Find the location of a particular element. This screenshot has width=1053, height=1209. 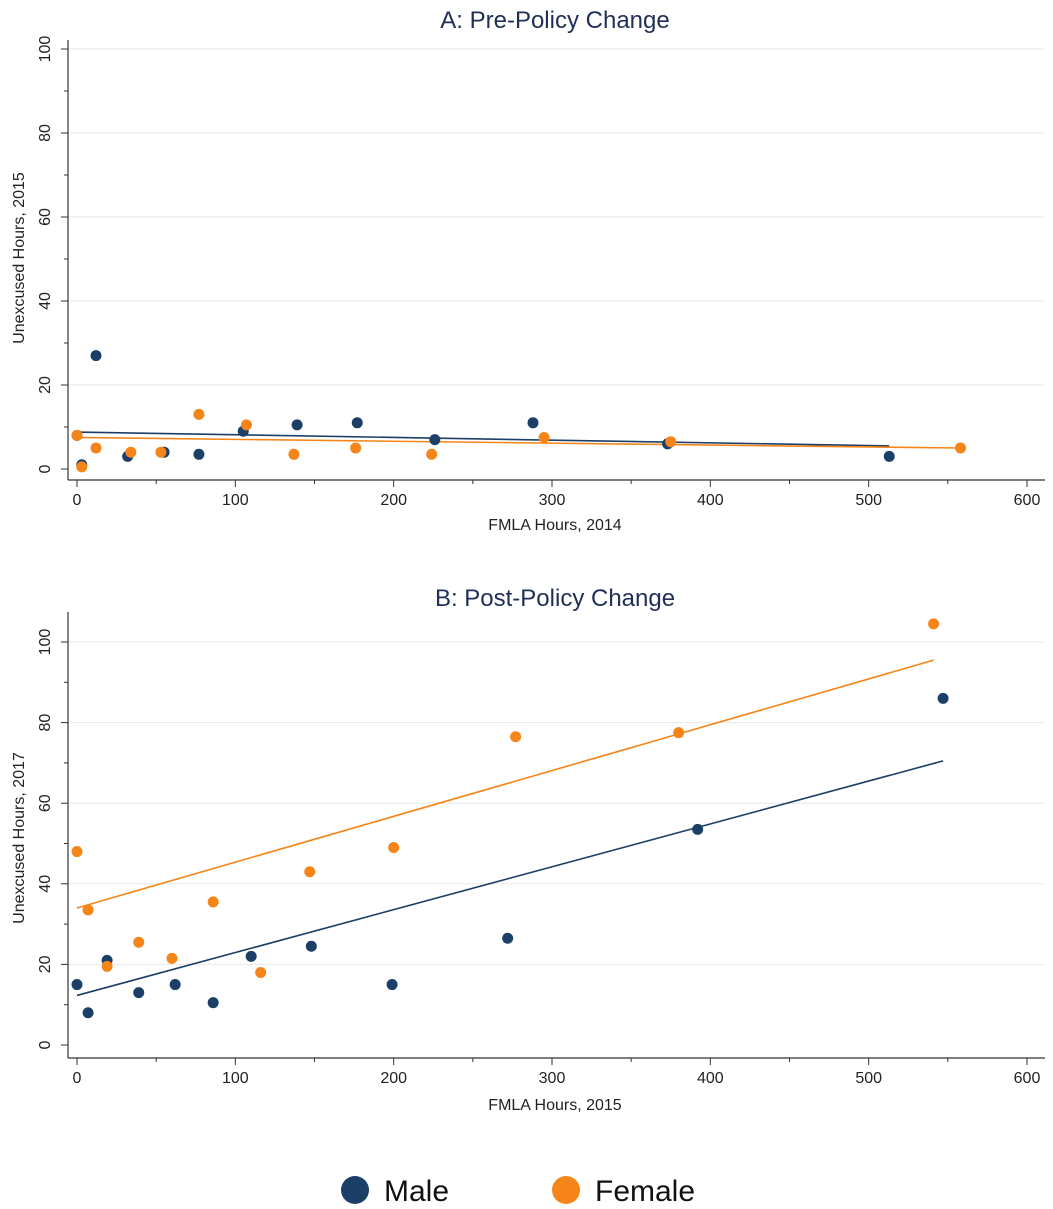

legend-label-female: Female is located at coordinates (645, 1191).